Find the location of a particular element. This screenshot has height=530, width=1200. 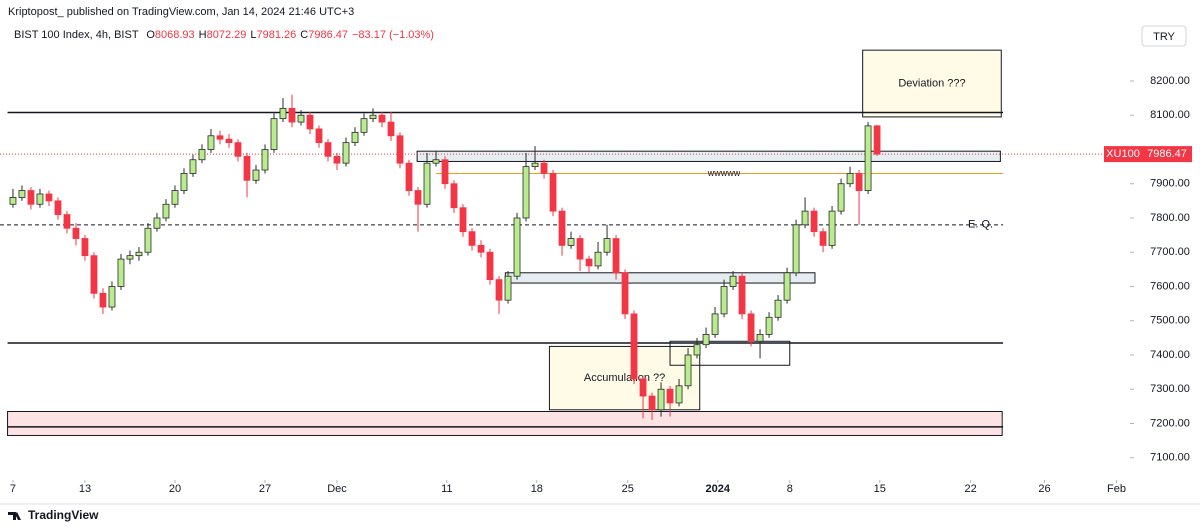

ticker-tag is located at coordinates (1123, 154).